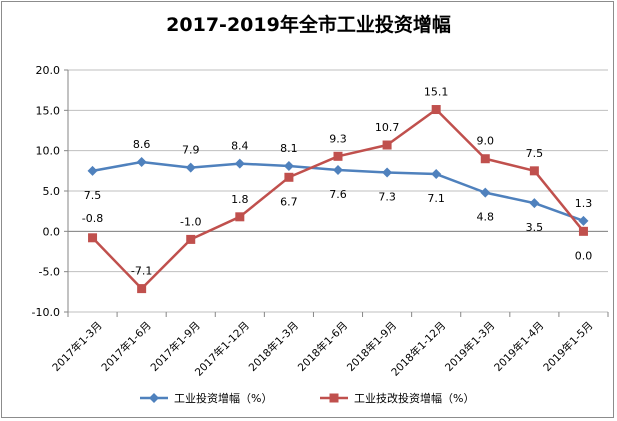  Describe the element at coordinates (469, 346) in the screenshot. I see `x-tick-label: 2019年1-3月` at that location.